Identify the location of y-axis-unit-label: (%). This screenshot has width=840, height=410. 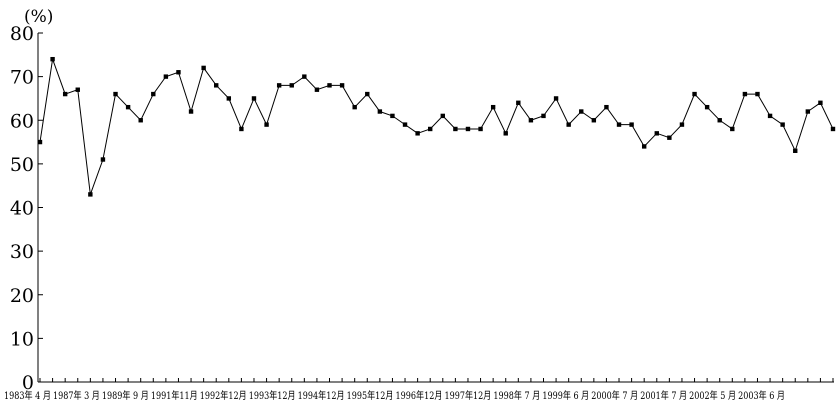
(38, 17).